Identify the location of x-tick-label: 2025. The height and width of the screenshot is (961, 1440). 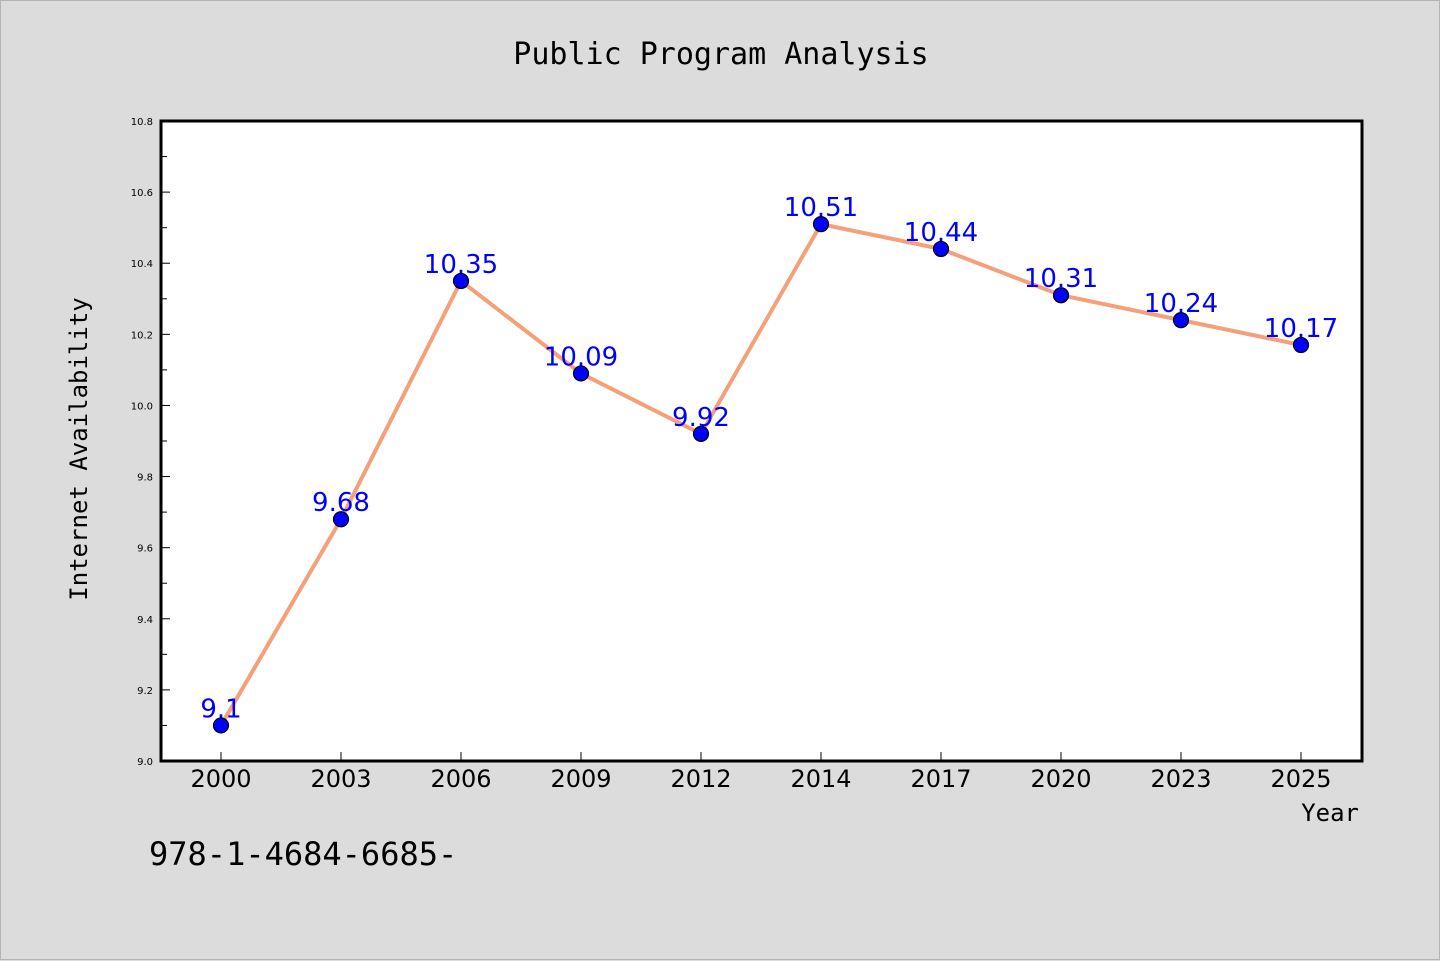
(1300, 779).